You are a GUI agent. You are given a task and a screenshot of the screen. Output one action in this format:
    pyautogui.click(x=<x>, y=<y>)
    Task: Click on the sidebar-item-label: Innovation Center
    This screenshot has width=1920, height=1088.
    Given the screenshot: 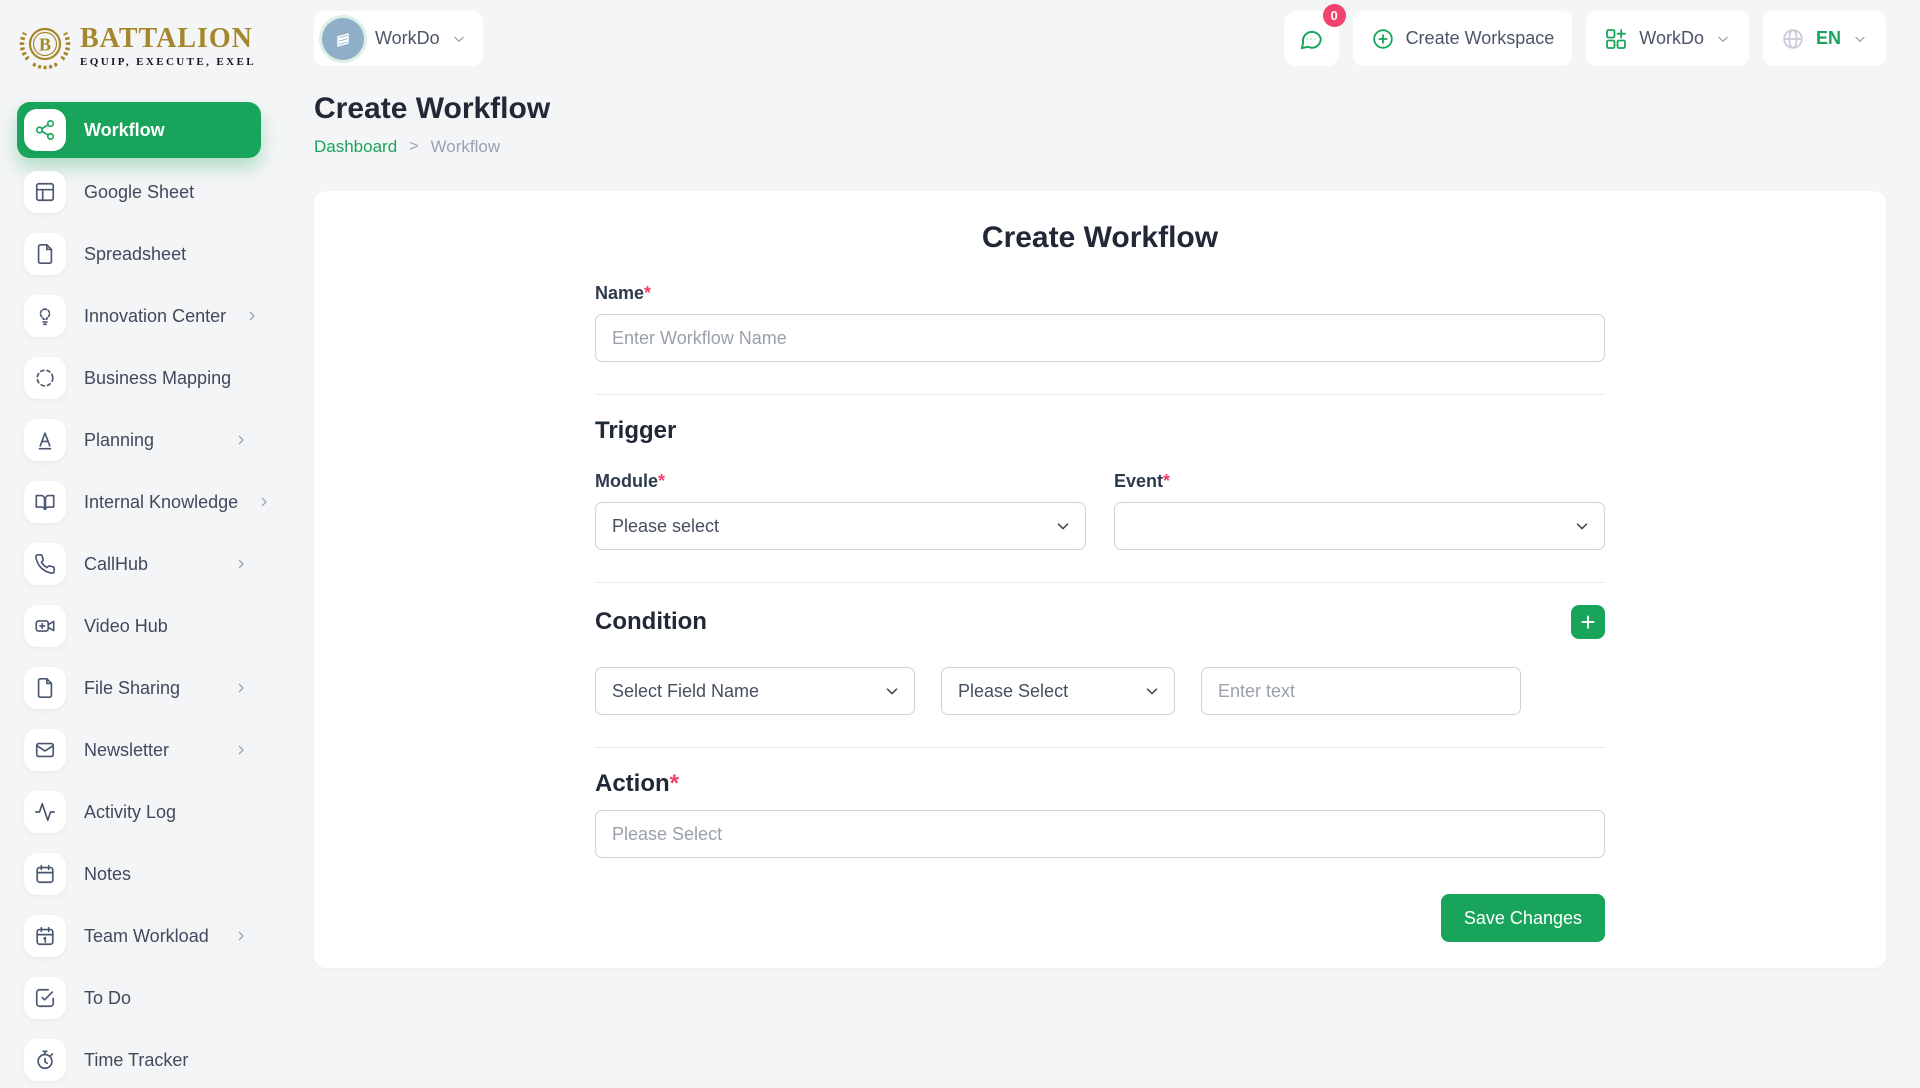 What is the action you would take?
    pyautogui.click(x=155, y=315)
    